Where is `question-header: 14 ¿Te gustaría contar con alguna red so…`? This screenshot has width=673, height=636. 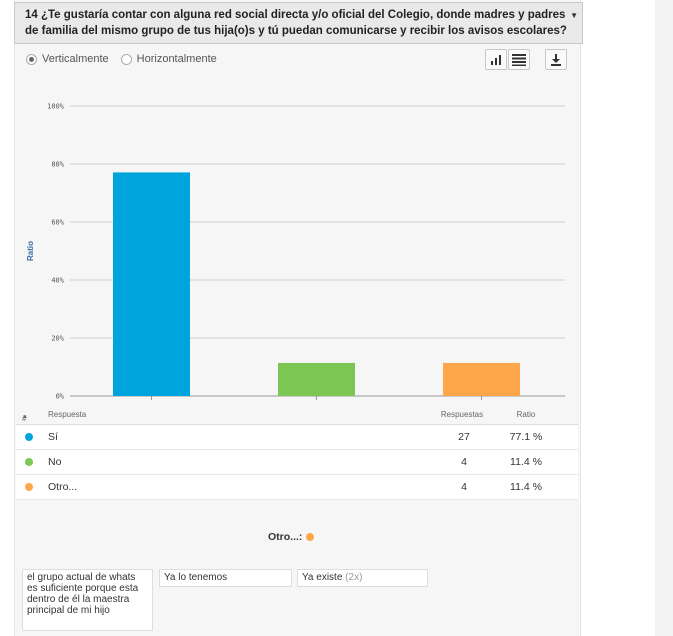 question-header: 14 ¿Te gustaría contar con alguna red so… is located at coordinates (298, 23).